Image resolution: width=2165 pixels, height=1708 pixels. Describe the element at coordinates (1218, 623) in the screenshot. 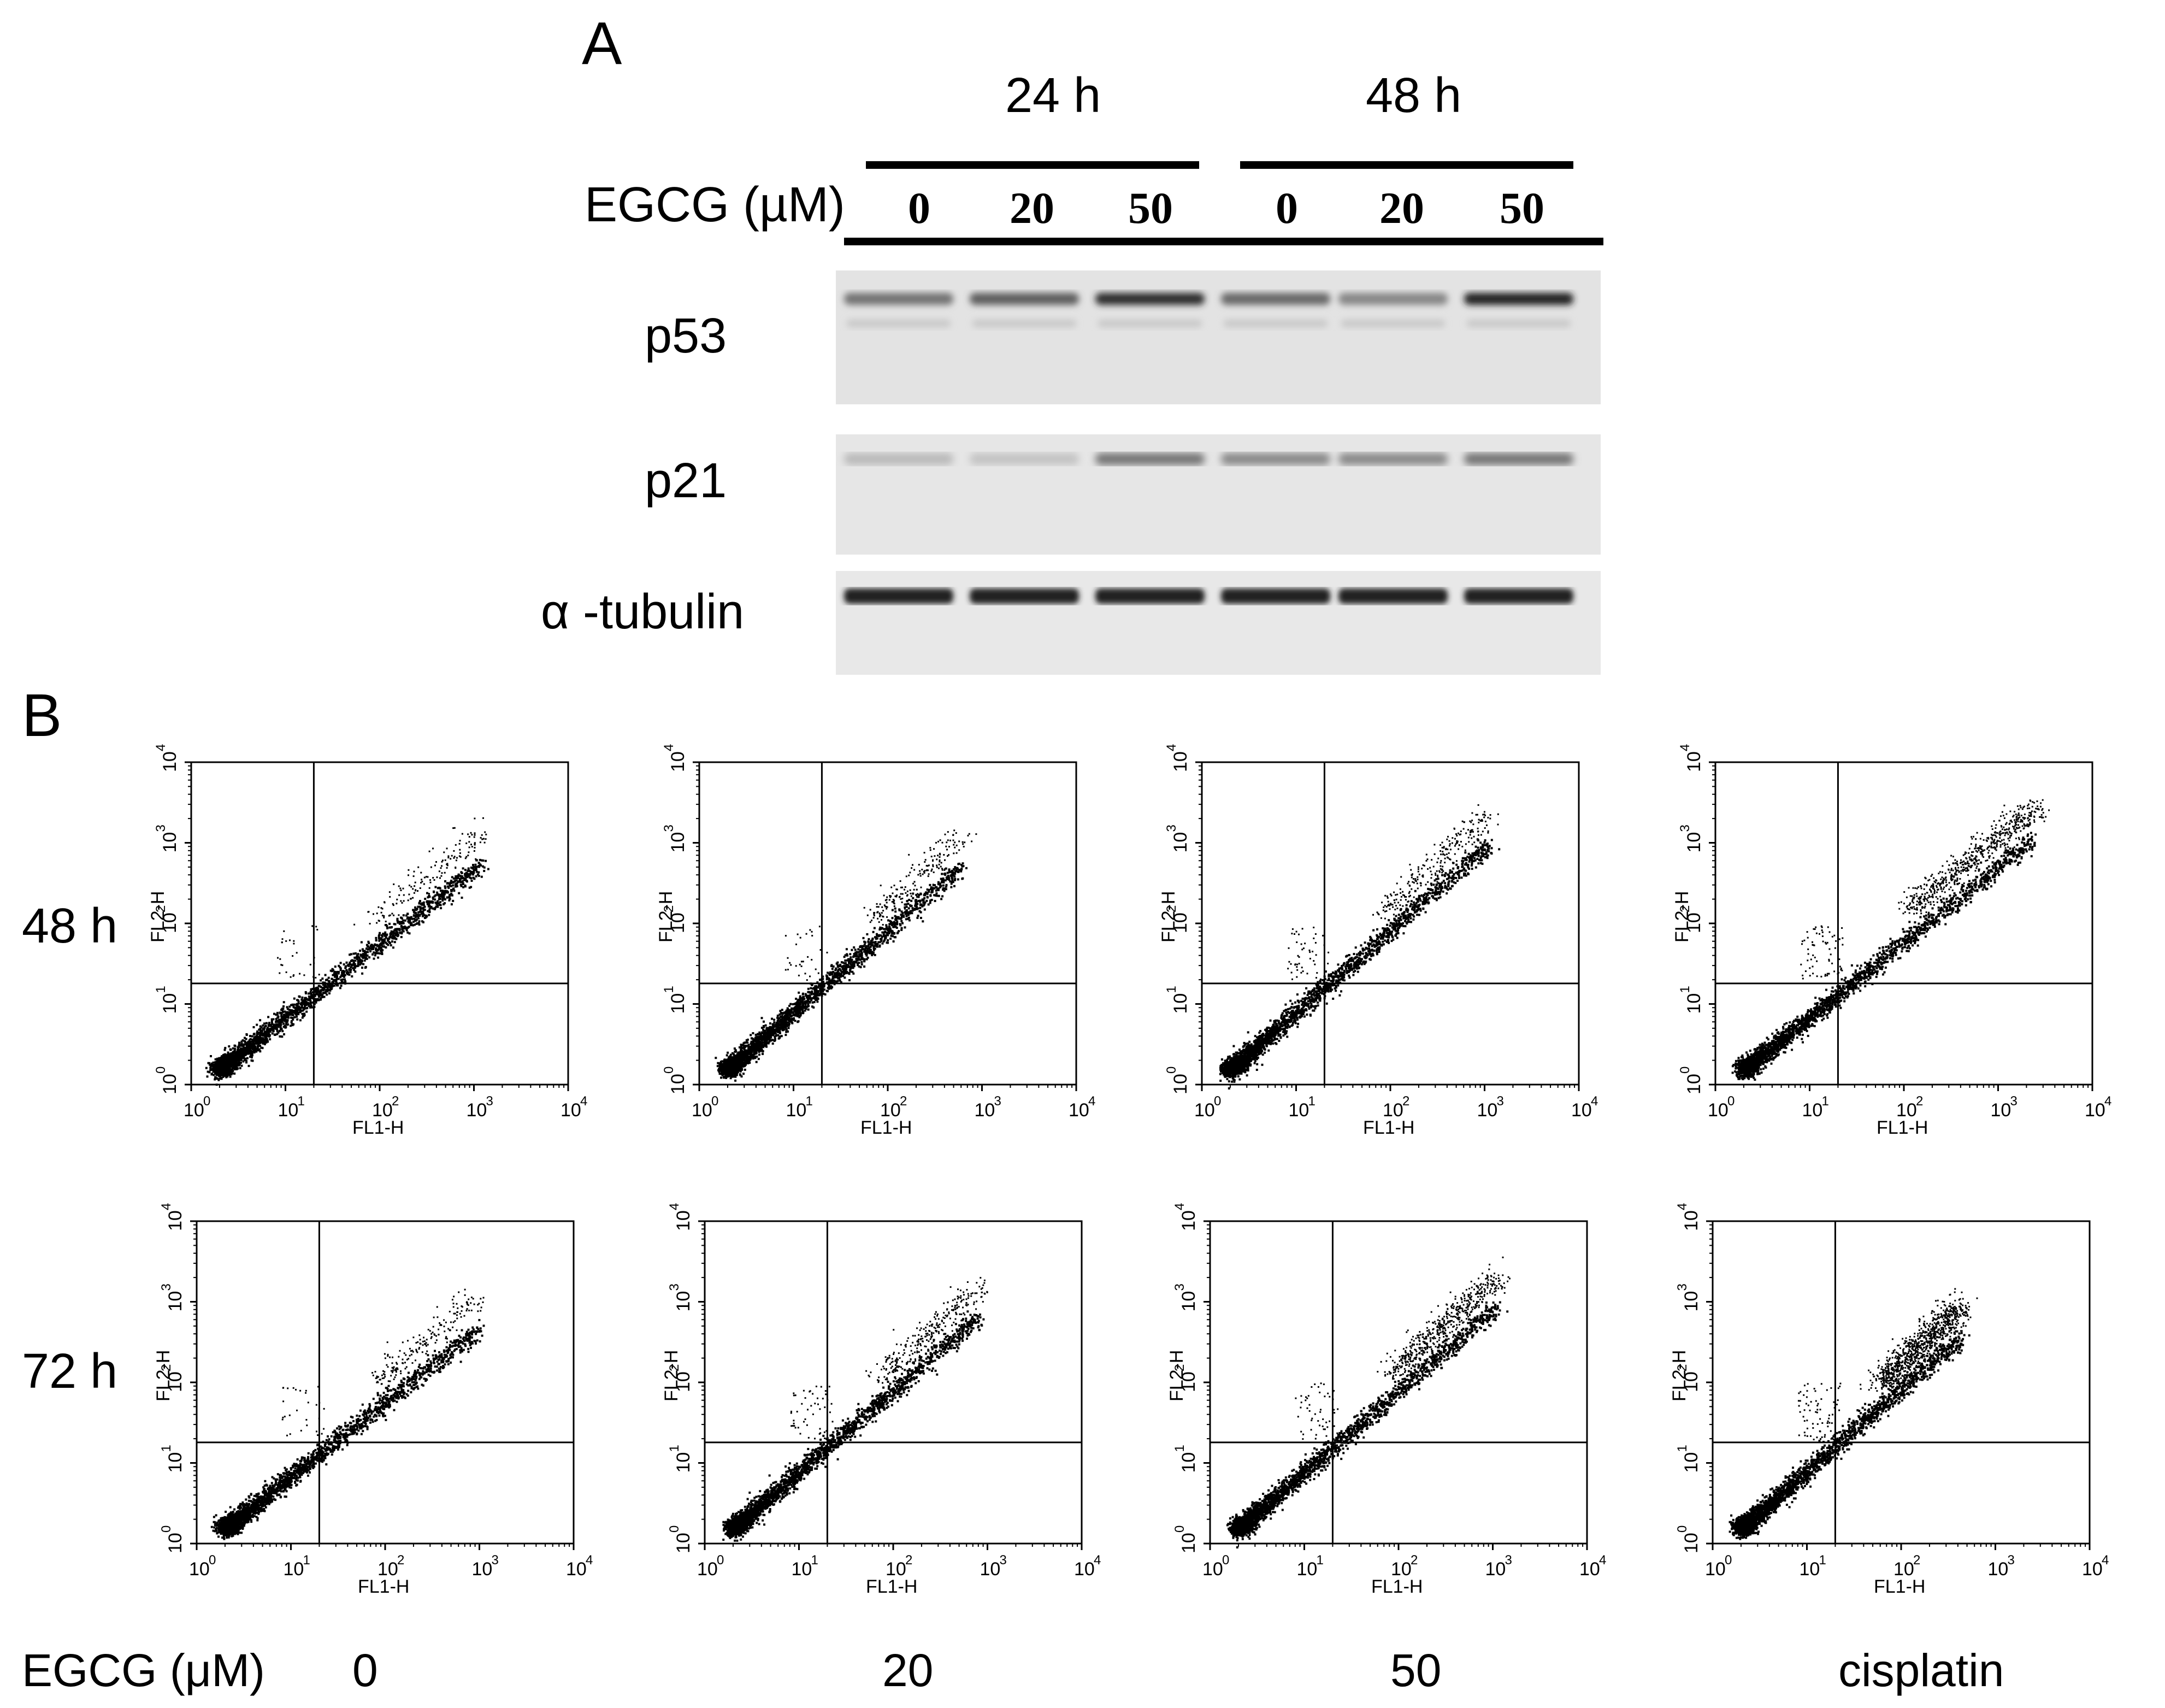

I see `blot-tubulin-svg` at that location.